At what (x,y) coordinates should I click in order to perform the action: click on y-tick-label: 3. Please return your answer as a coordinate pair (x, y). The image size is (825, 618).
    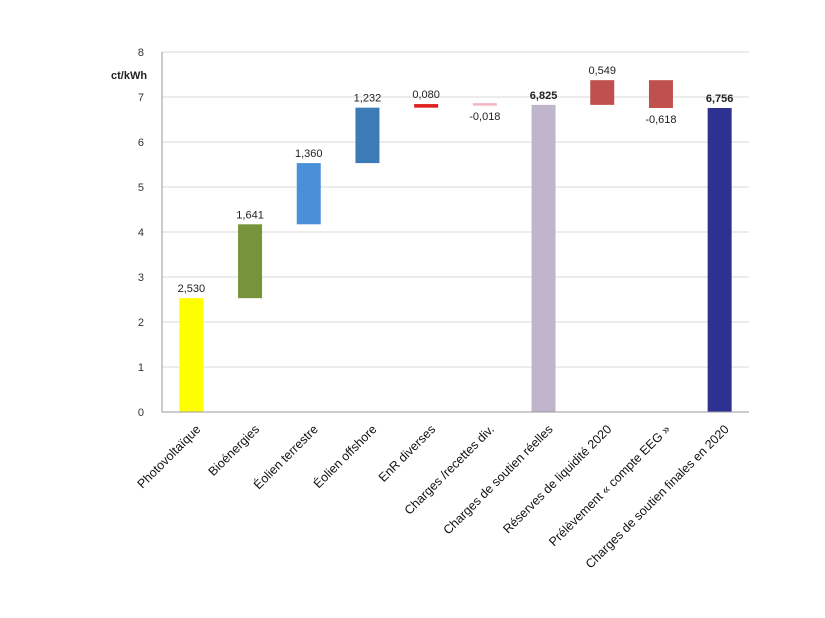
    Looking at the image, I should click on (141, 278).